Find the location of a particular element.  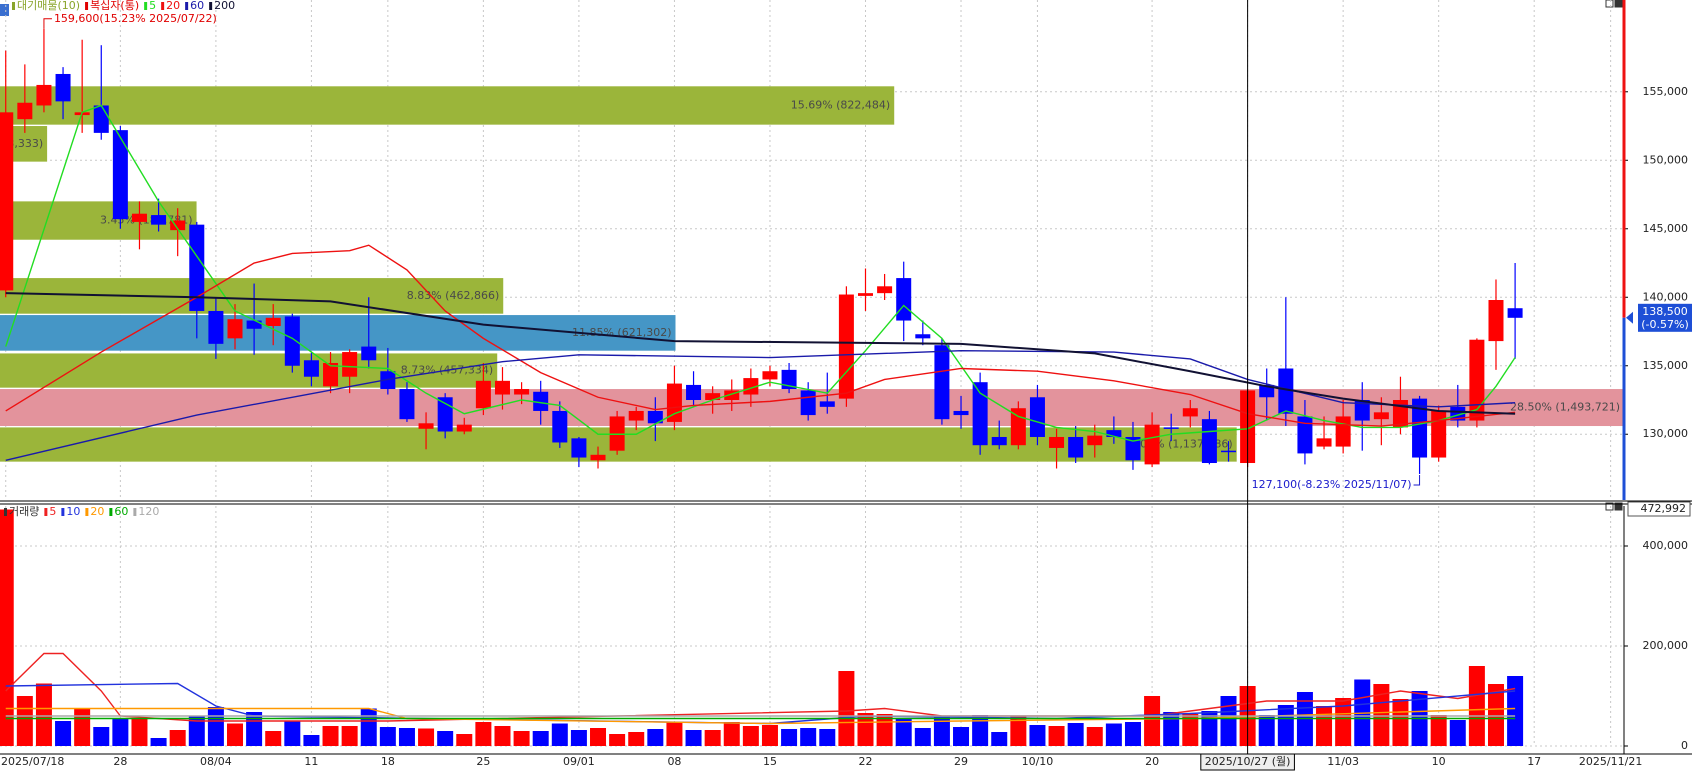

x-tick-label: 28 is located at coordinates (120, 761).